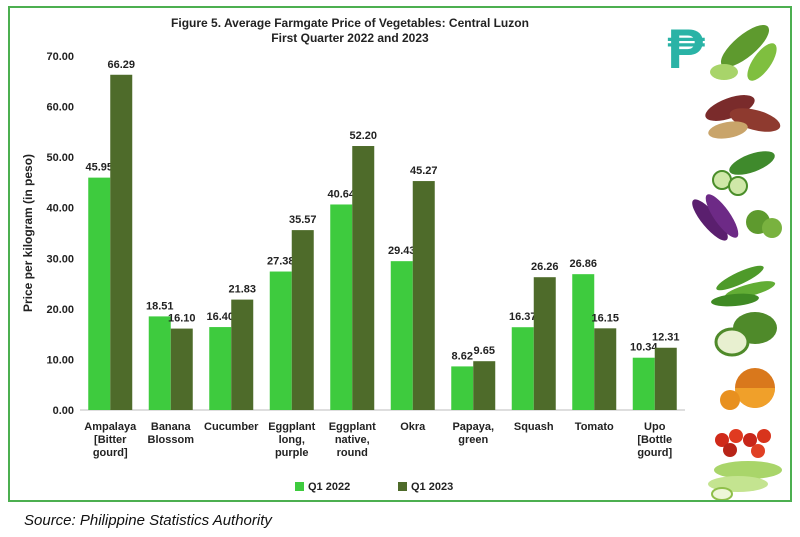  I want to click on data-label: 66.29, so click(121, 65).